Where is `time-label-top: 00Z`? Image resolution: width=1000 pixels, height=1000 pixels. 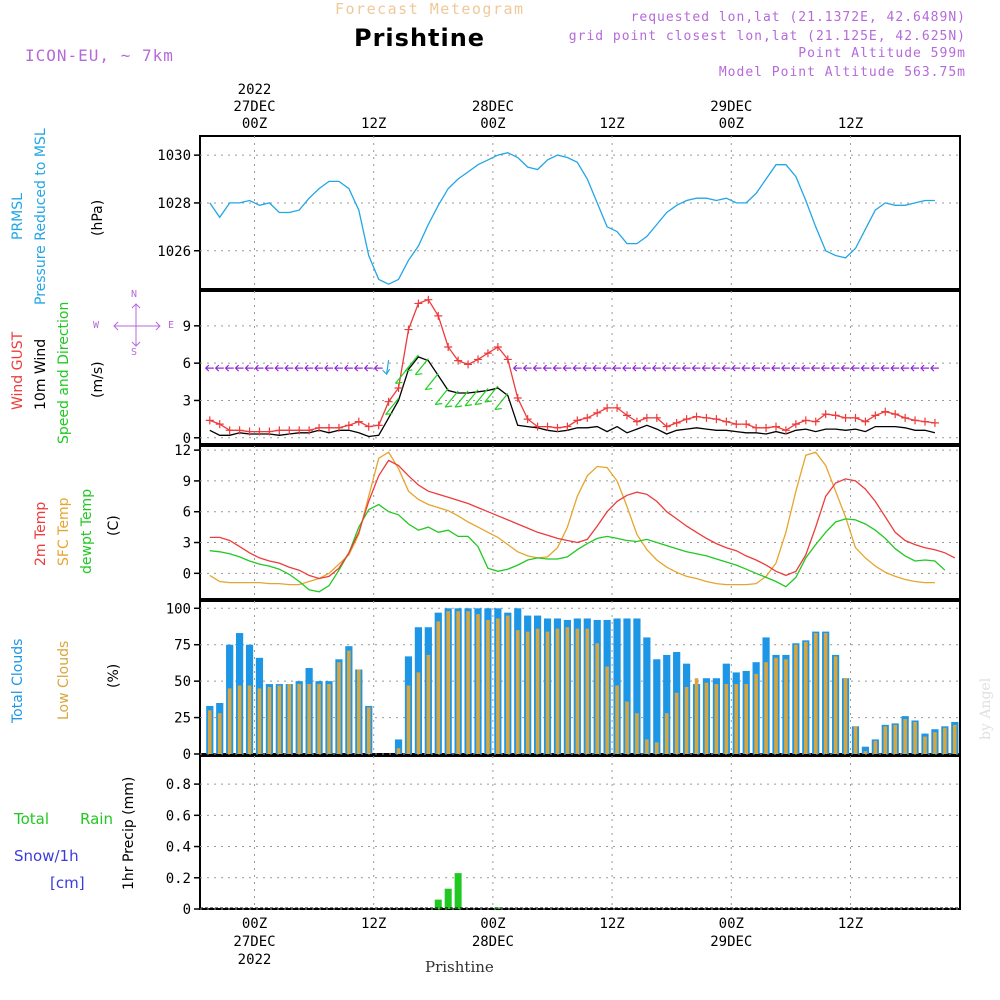
time-label-top: 00Z is located at coordinates (731, 124).